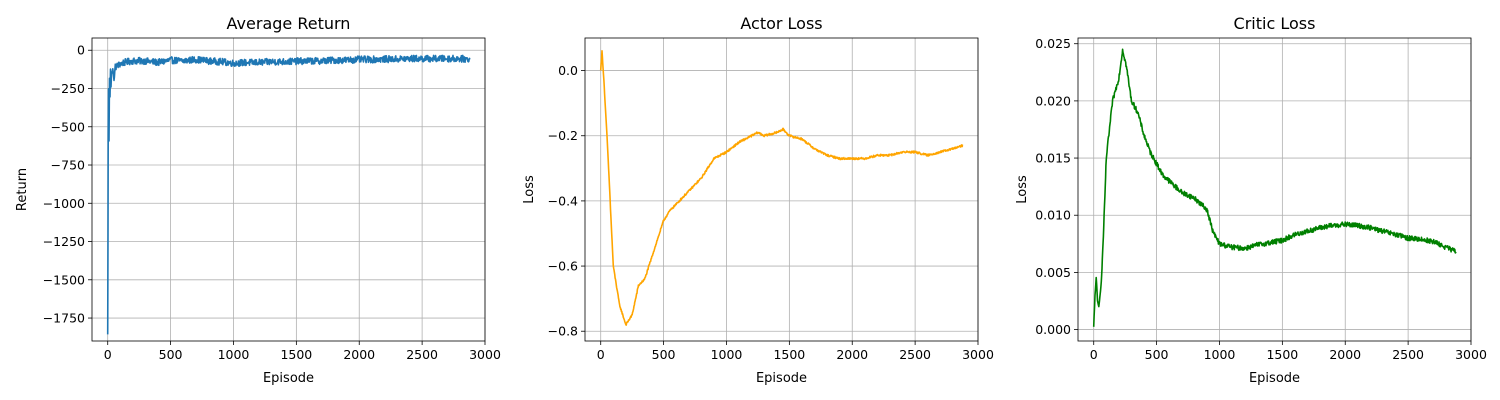  I want to click on chart-title: Actor Loss, so click(781, 23).